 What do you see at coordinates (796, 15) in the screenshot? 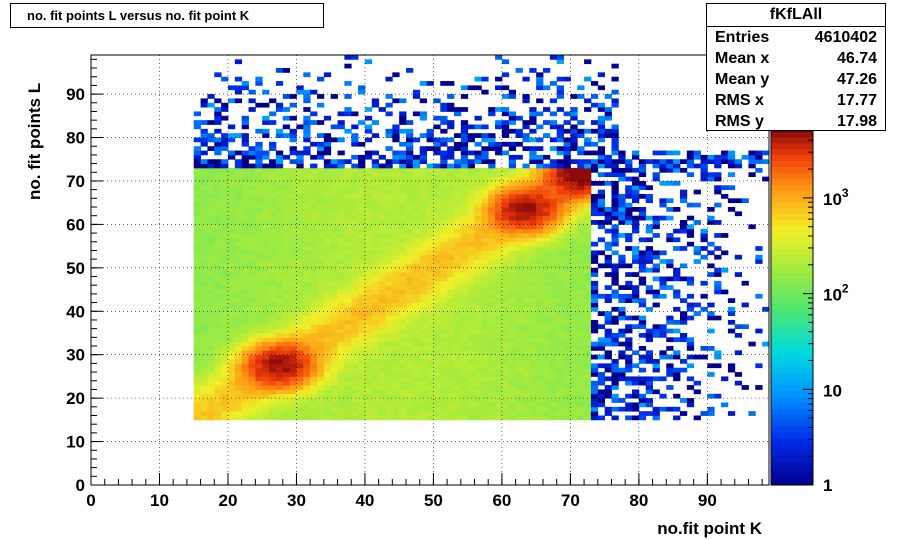
I see `stats-name: fKfLAll` at bounding box center [796, 15].